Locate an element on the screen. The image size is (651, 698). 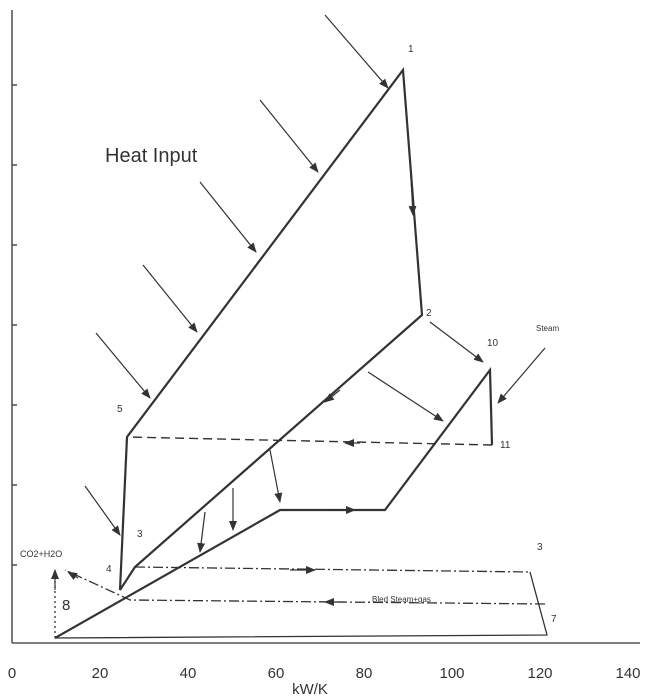
x-tick-label: 0 is located at coordinates (12, 673).